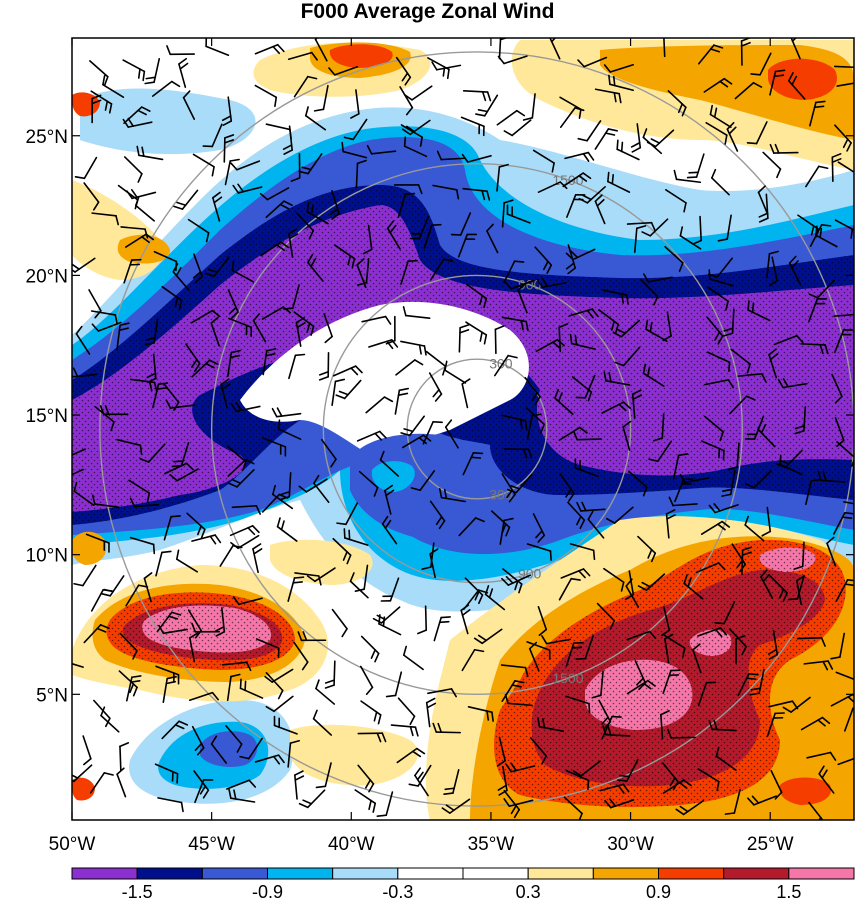  Describe the element at coordinates (567, 180) in the screenshot. I see `range-ring-label: 1500` at that location.